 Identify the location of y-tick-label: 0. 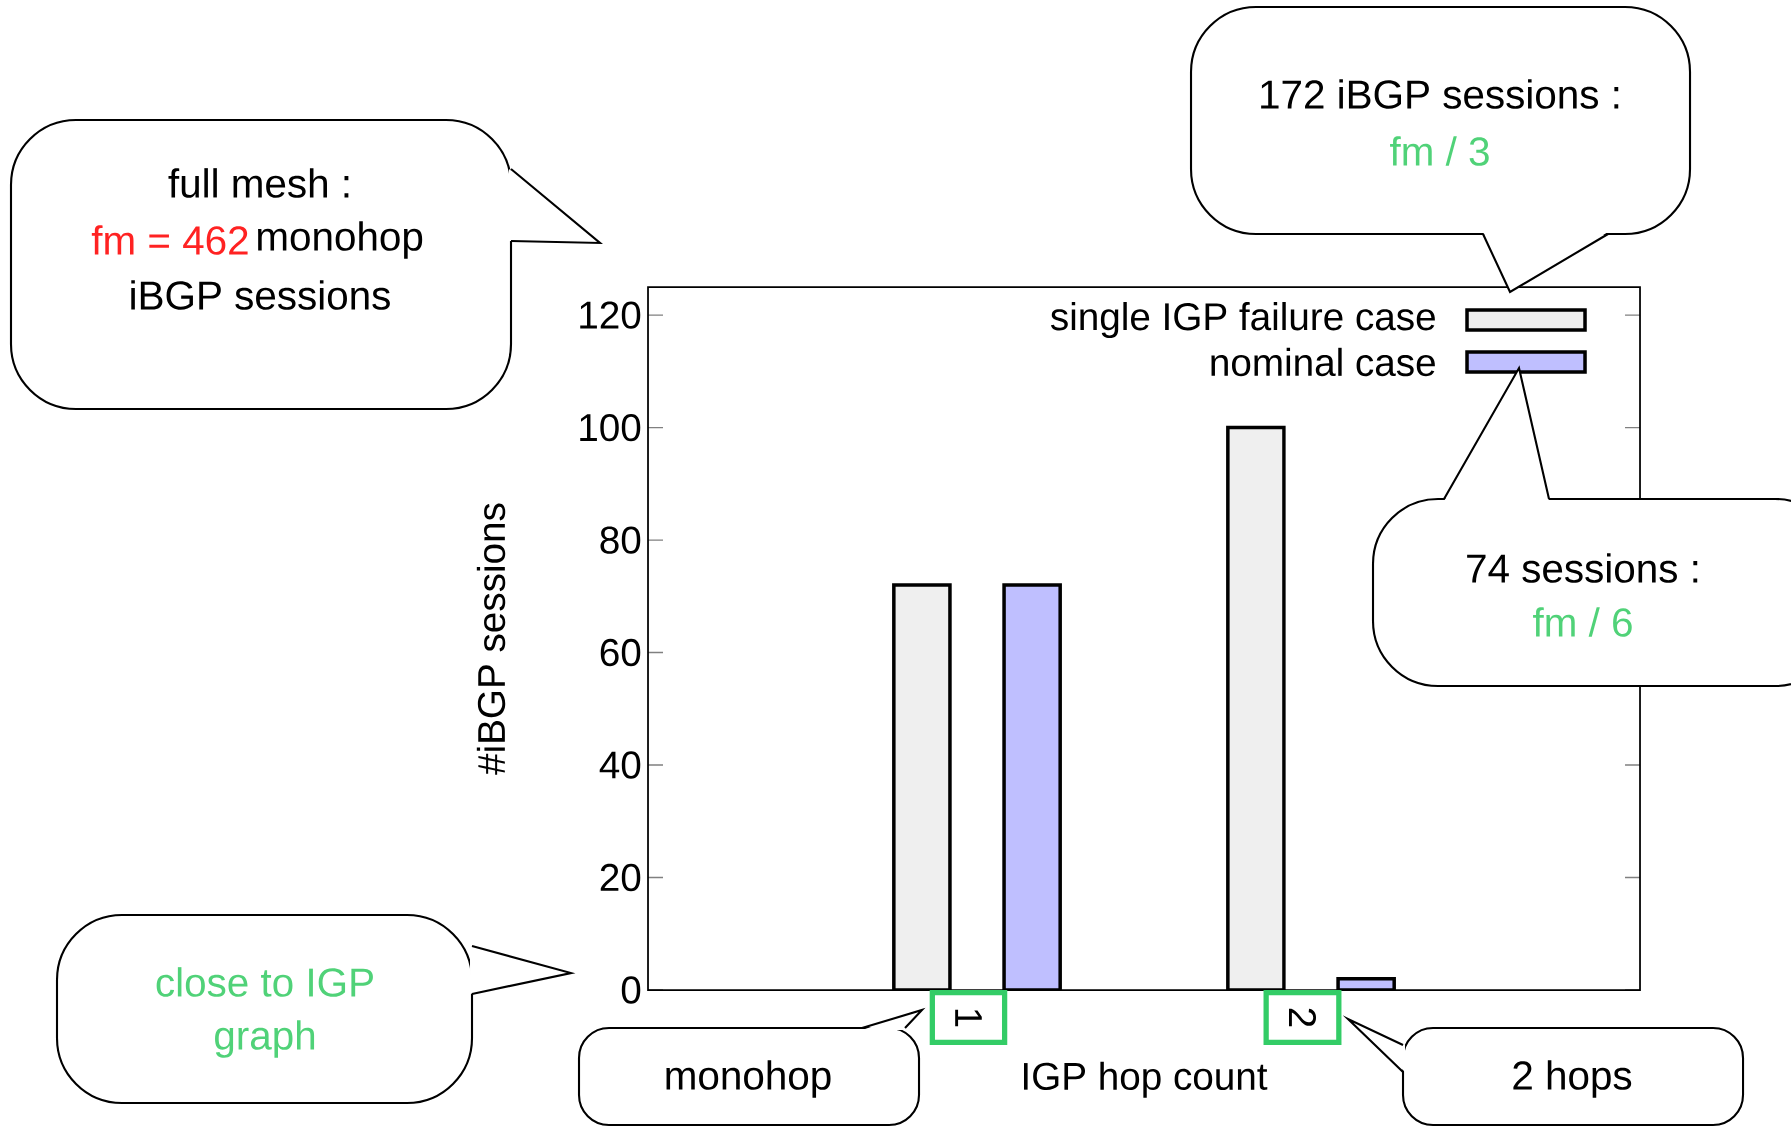
(631, 990).